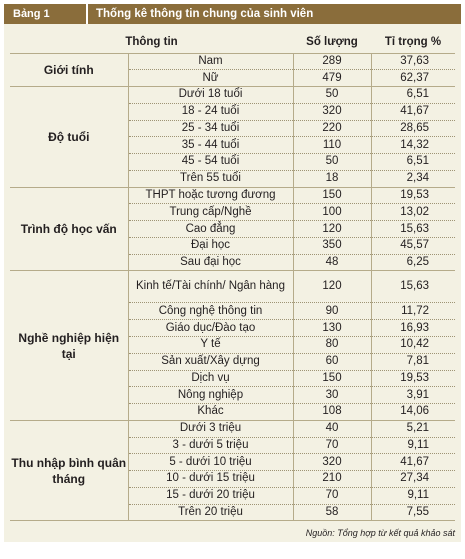 The width and height of the screenshot is (465, 559). I want to click on row-count: 350, so click(331, 246).